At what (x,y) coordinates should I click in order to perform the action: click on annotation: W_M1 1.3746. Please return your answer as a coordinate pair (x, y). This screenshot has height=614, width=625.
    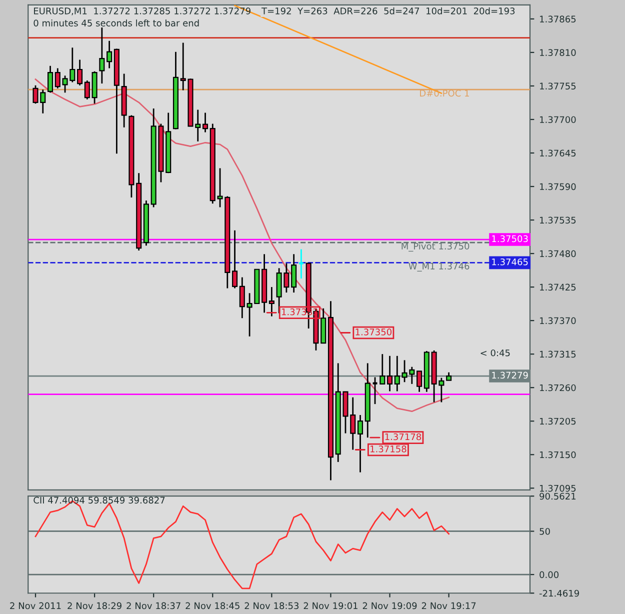
    Looking at the image, I should click on (439, 267).